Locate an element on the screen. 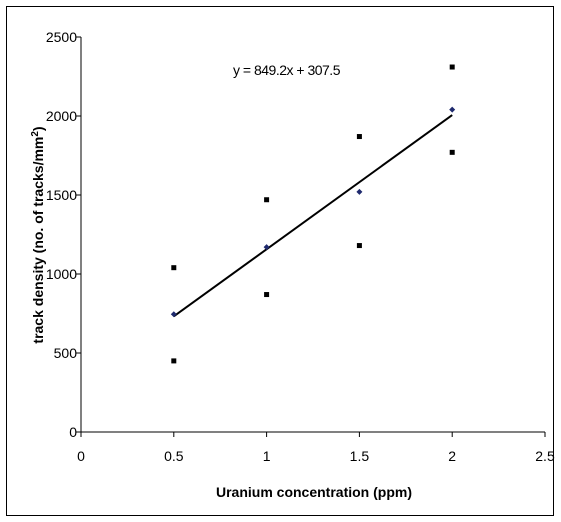 The image size is (561, 522). y-axis-title: track density (no. of tracks/mm2) is located at coordinates (38, 234).